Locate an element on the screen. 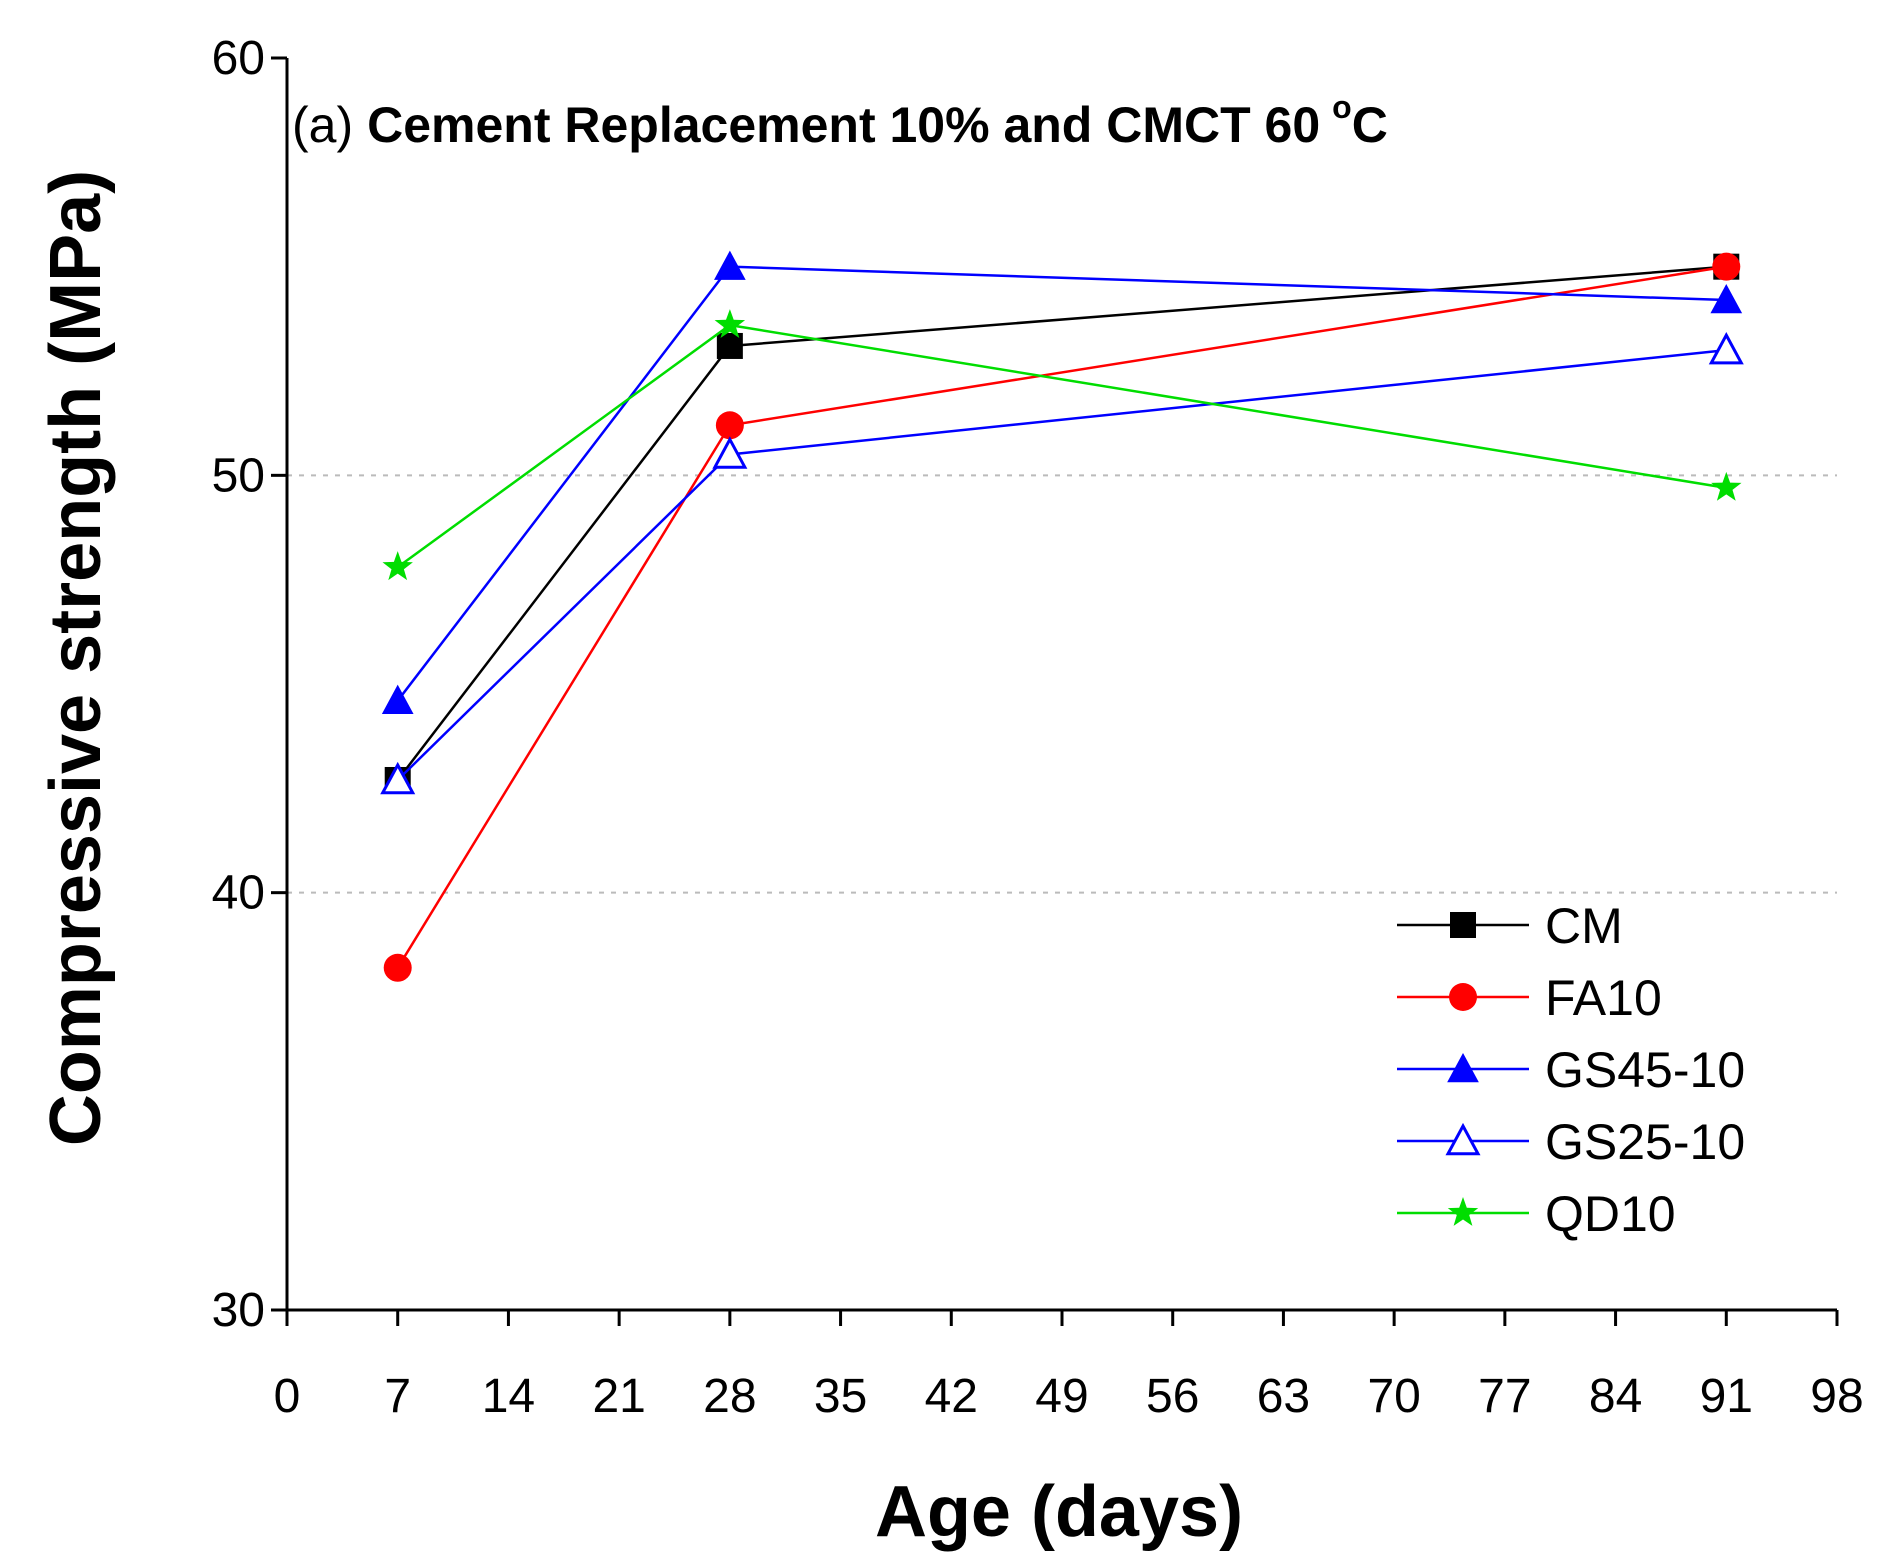 The width and height of the screenshot is (1891, 1560). chart-title-prefix: (a) is located at coordinates (322, 125).